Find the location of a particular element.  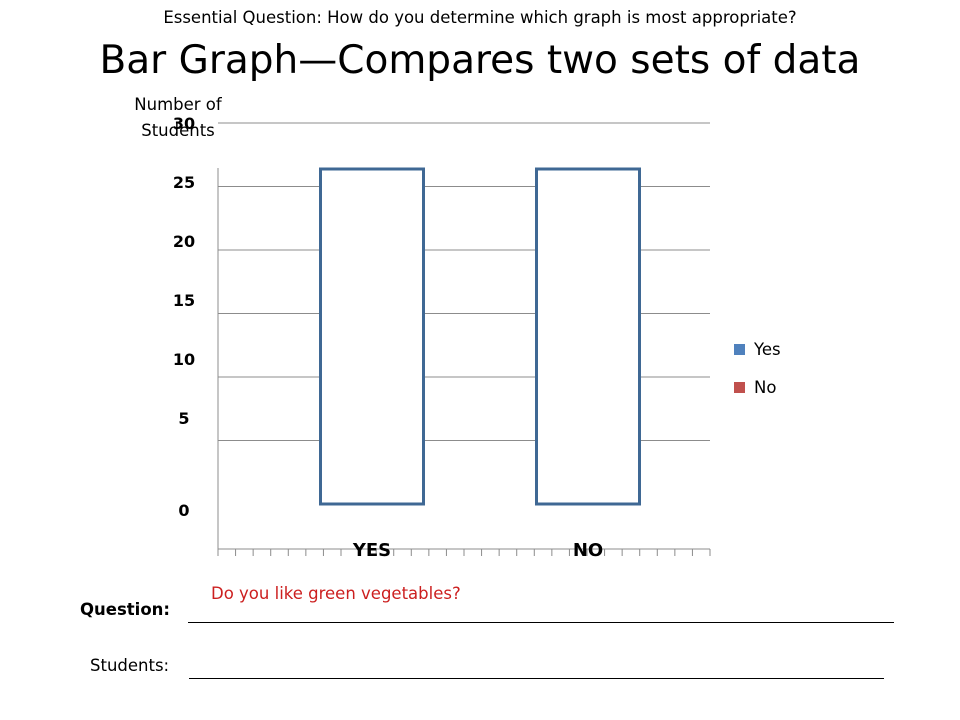

chart-legend: Yes No is located at coordinates (757, 368).